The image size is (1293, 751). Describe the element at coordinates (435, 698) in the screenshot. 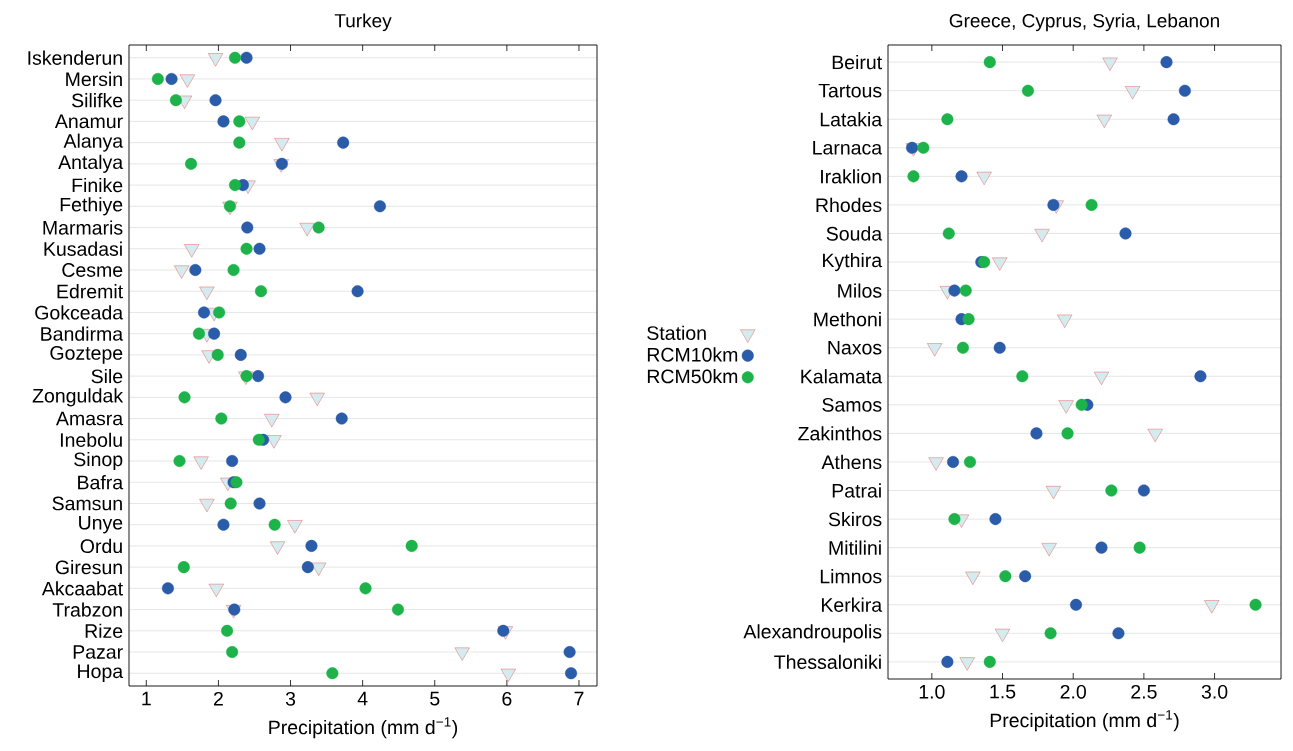

I see `x-tick-label: 5` at that location.